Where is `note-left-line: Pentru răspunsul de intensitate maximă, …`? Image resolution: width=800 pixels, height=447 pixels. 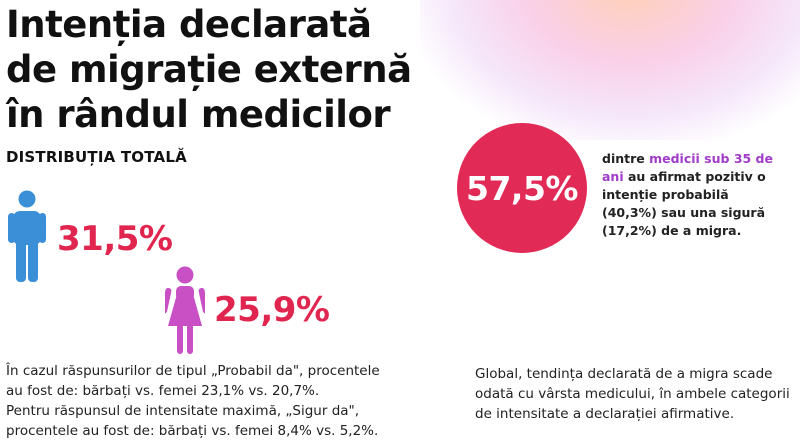 note-left-line: Pentru răspunsul de intensitate maximă, … is located at coordinates (183, 411).